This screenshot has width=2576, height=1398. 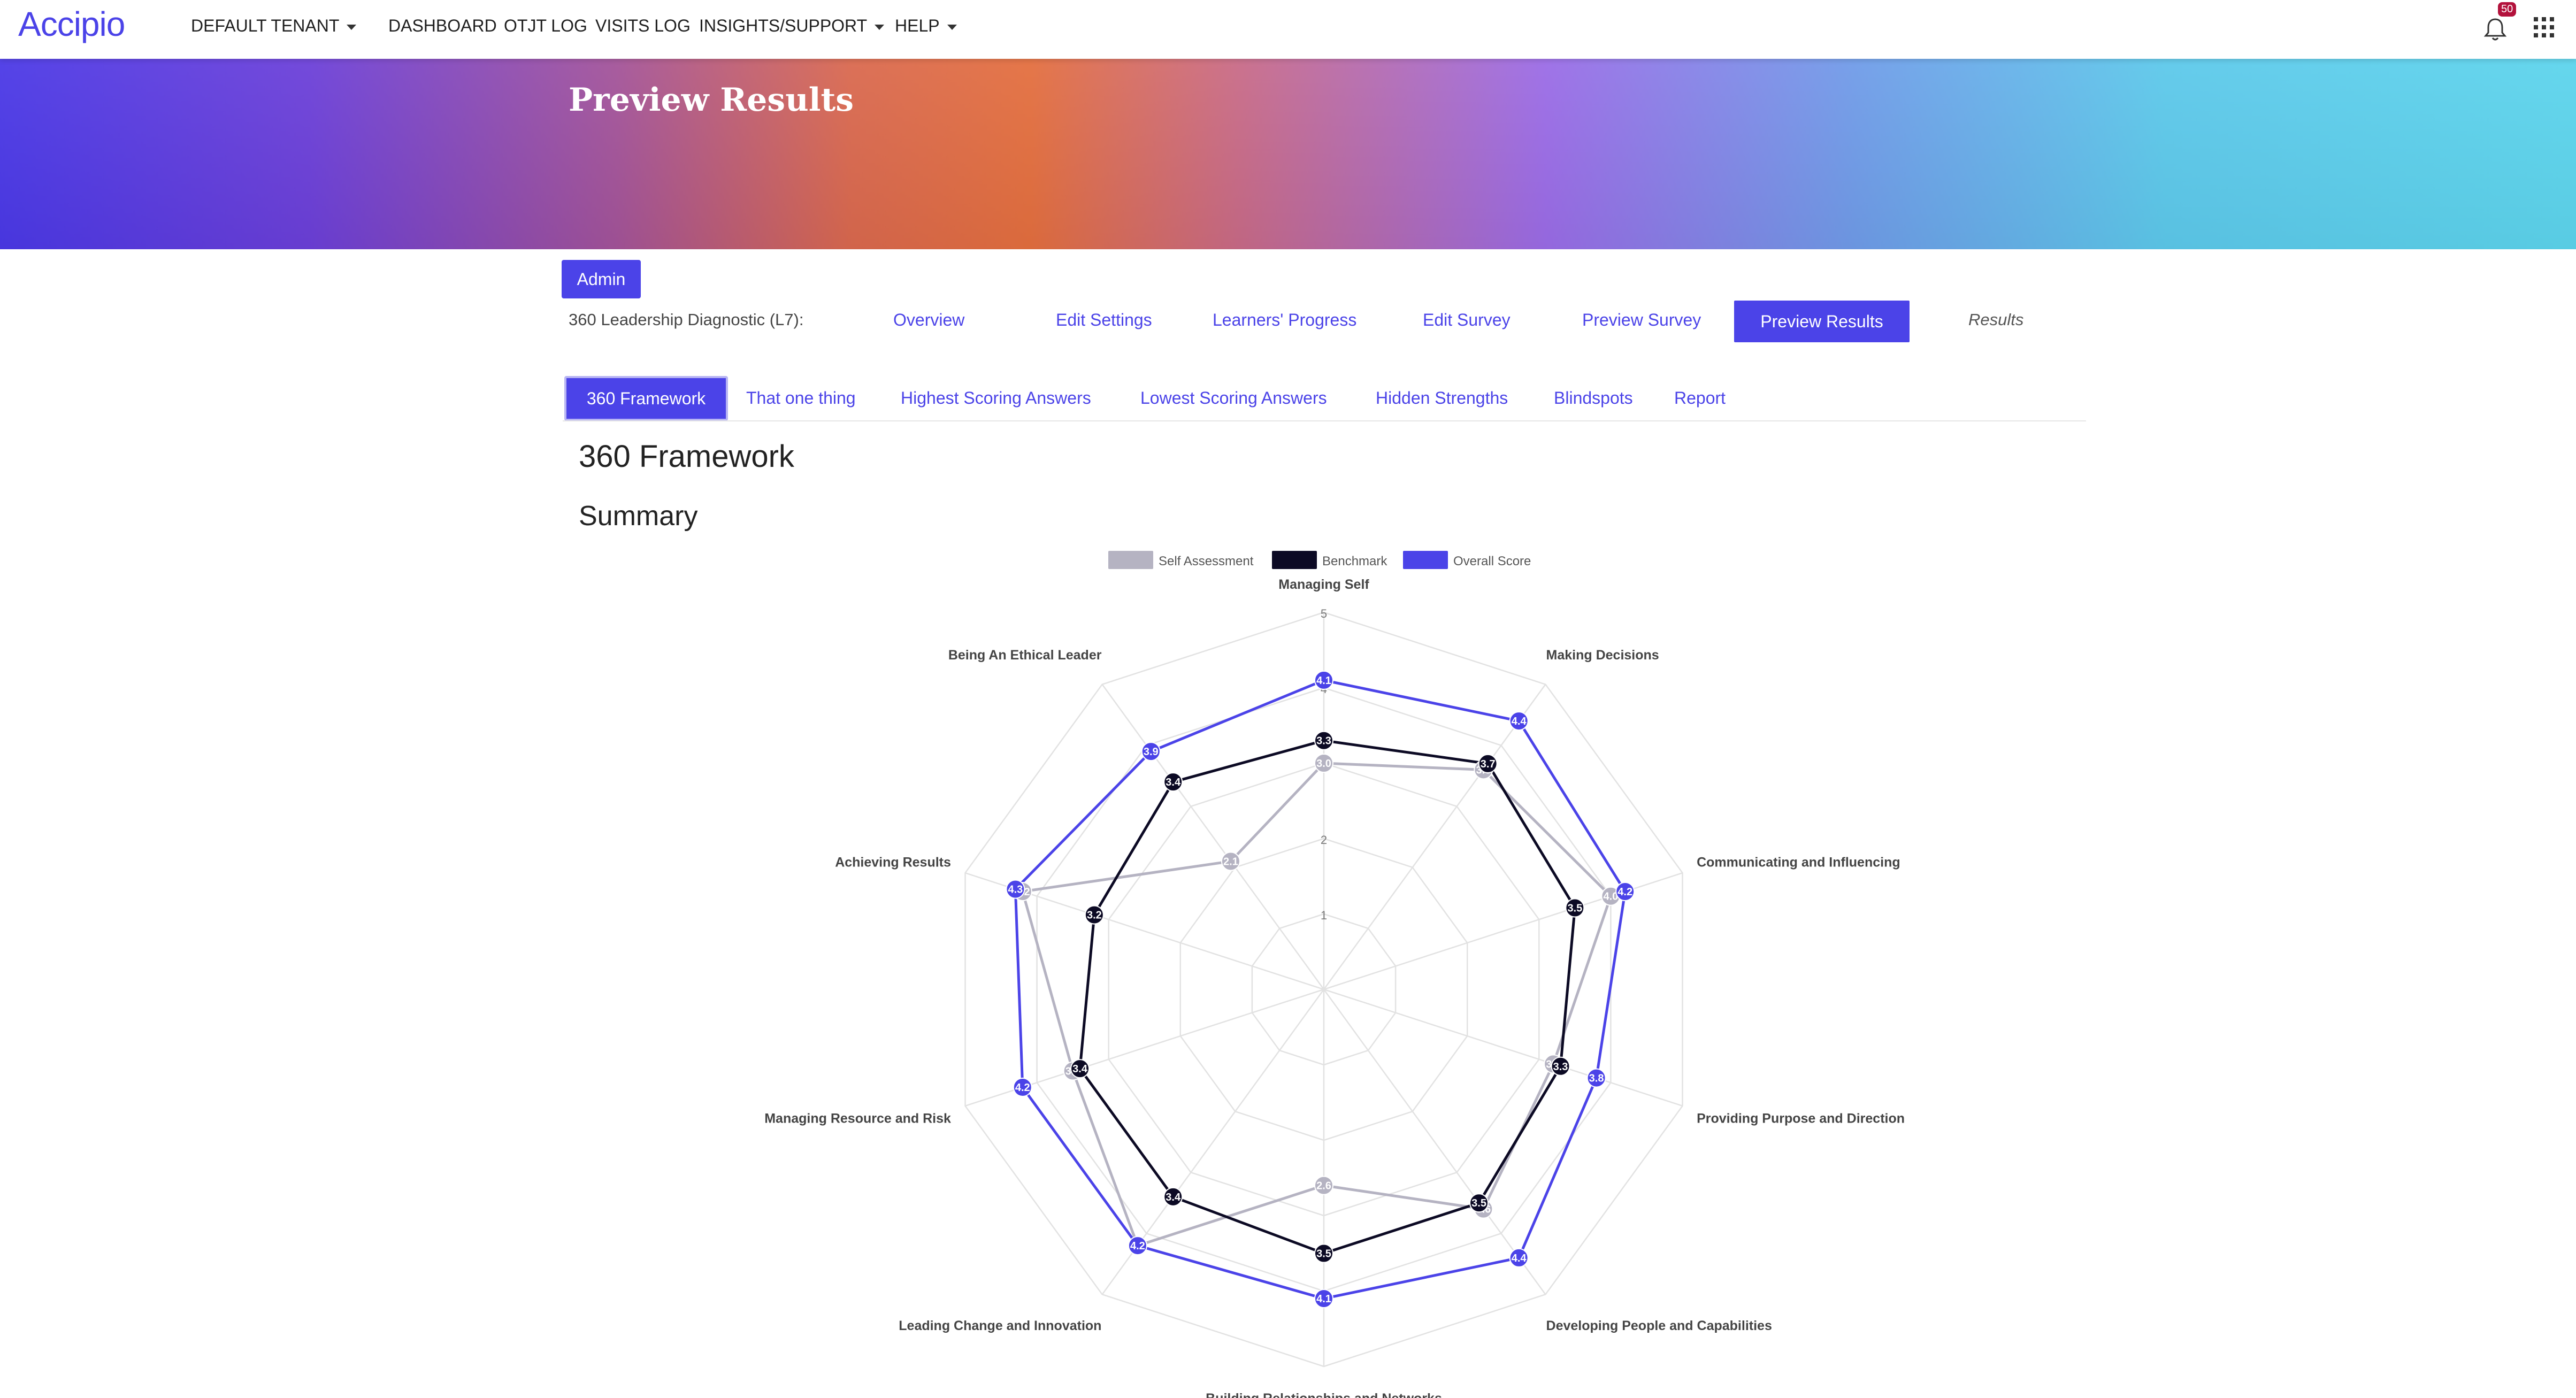 I want to click on subtab-that-one-thing: That one thing, so click(x=801, y=398).